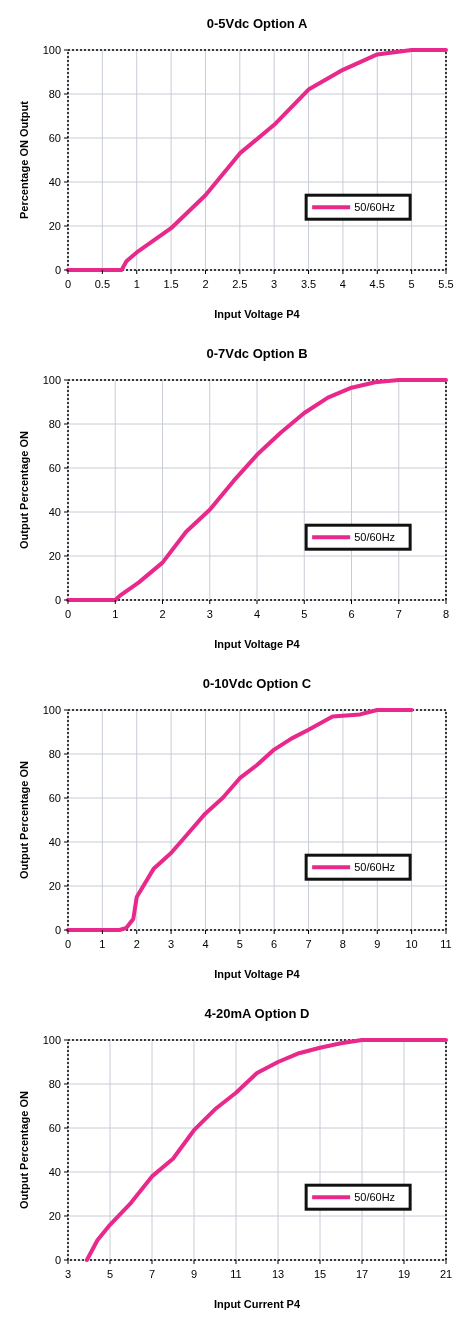  I want to click on chart-title: 0-10Vdc Option C, so click(257, 683).